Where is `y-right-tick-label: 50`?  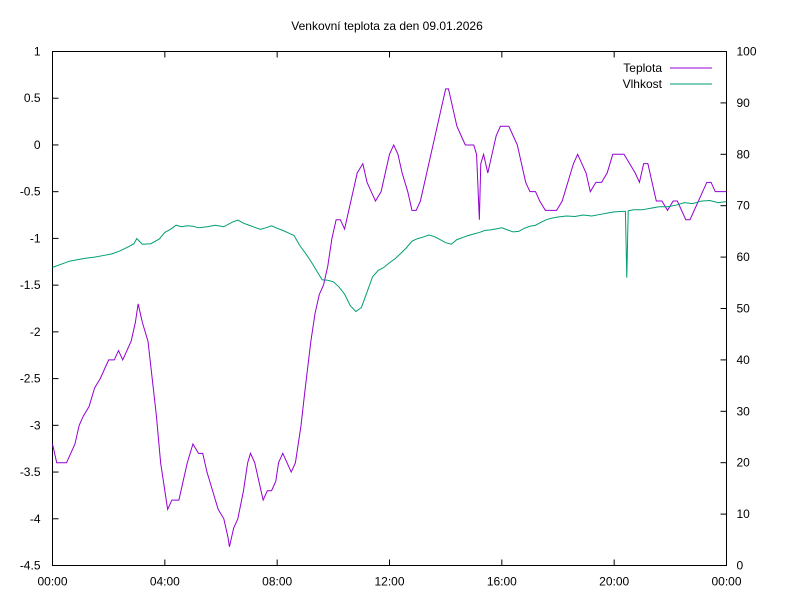
y-right-tick-label: 50 is located at coordinates (744, 309).